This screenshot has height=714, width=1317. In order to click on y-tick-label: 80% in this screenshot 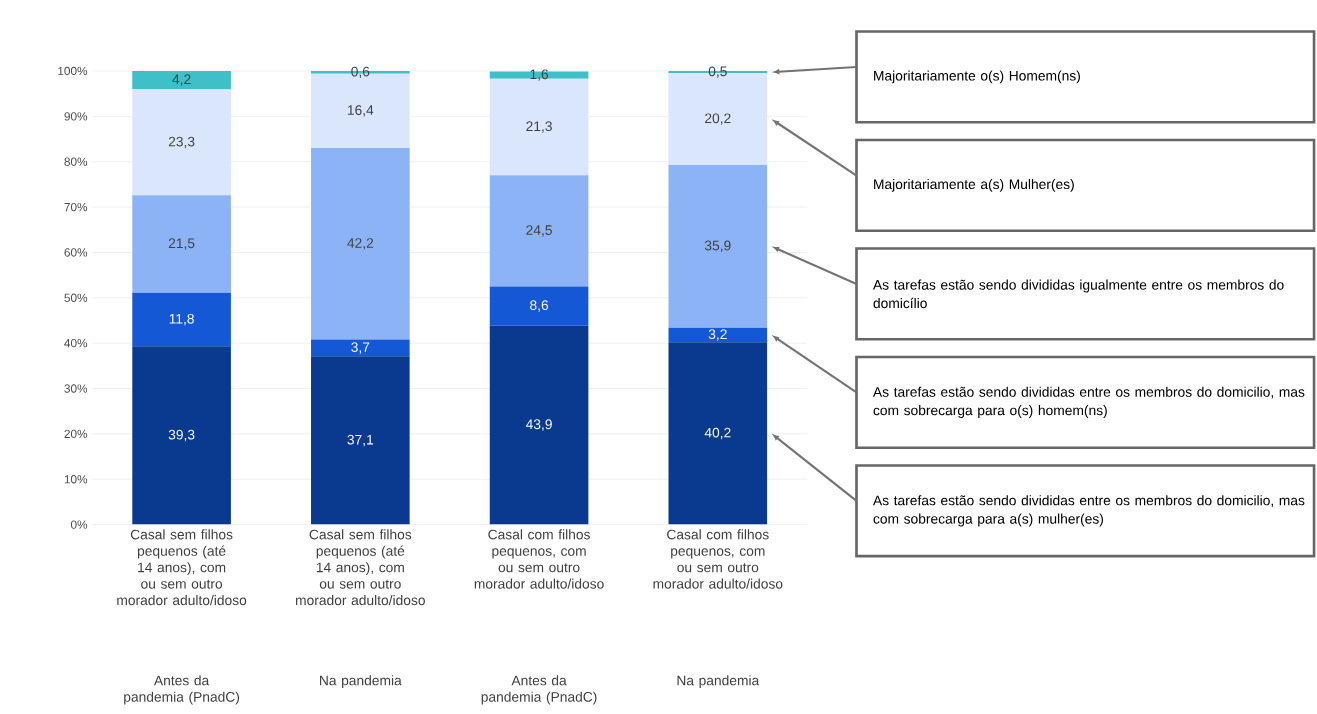, I will do `click(76, 161)`.